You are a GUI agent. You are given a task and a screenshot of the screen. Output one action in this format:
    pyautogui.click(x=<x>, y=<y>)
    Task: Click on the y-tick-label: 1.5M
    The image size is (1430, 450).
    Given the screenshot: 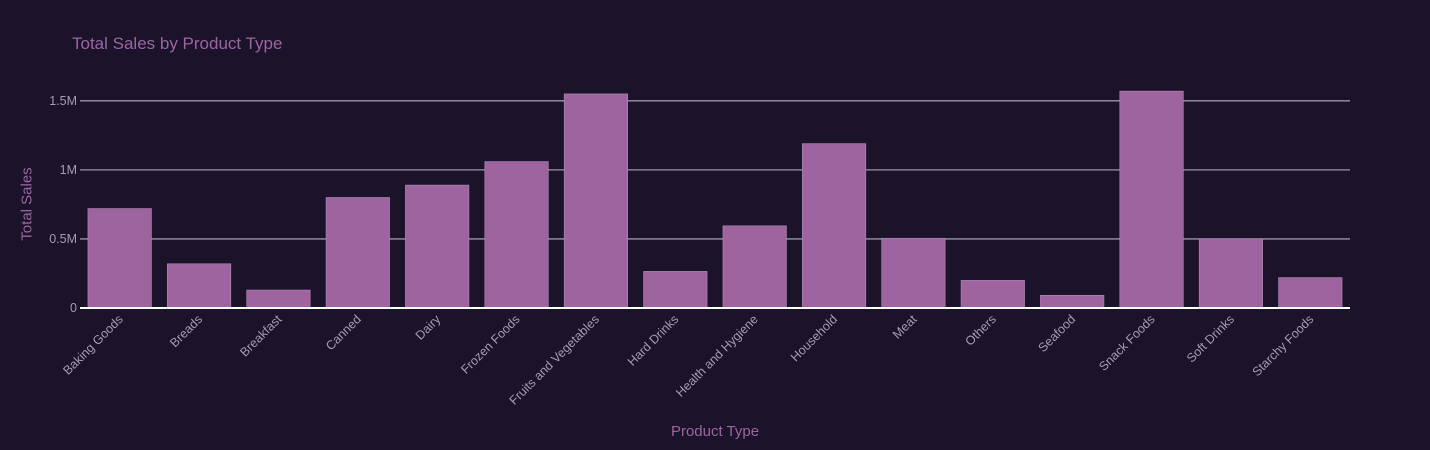 What is the action you would take?
    pyautogui.click(x=63, y=101)
    